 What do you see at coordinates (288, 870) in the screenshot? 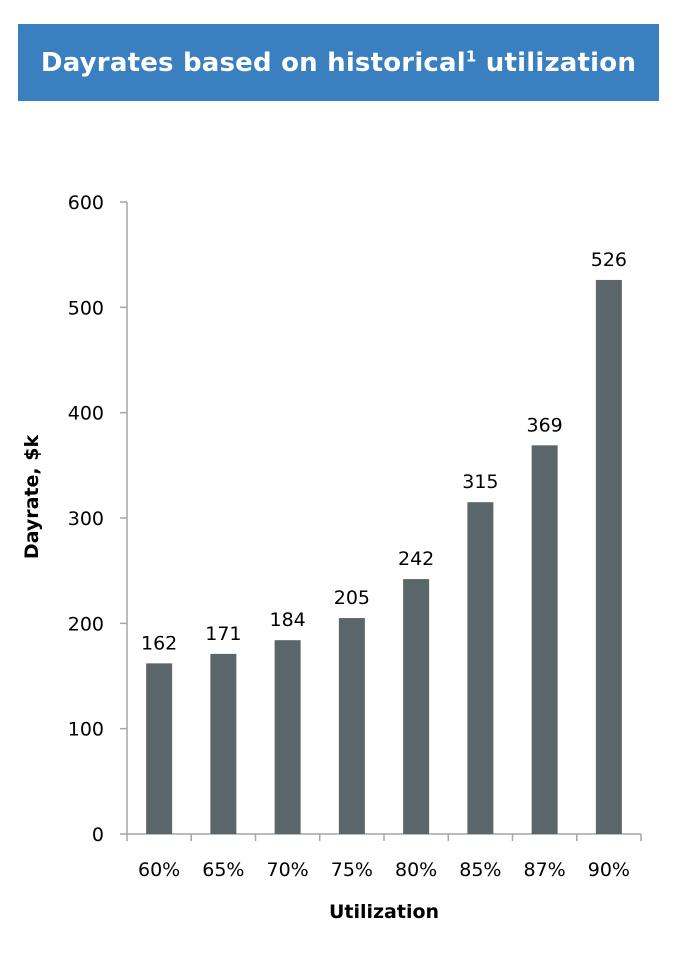
I see `x-tick-label: 70%` at bounding box center [288, 870].